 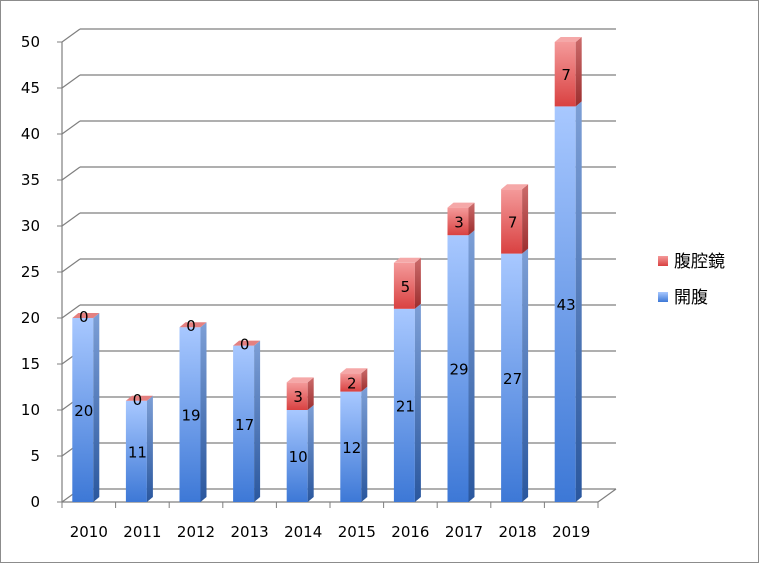 What do you see at coordinates (142, 532) in the screenshot?
I see `x-tick-label: 2011` at bounding box center [142, 532].